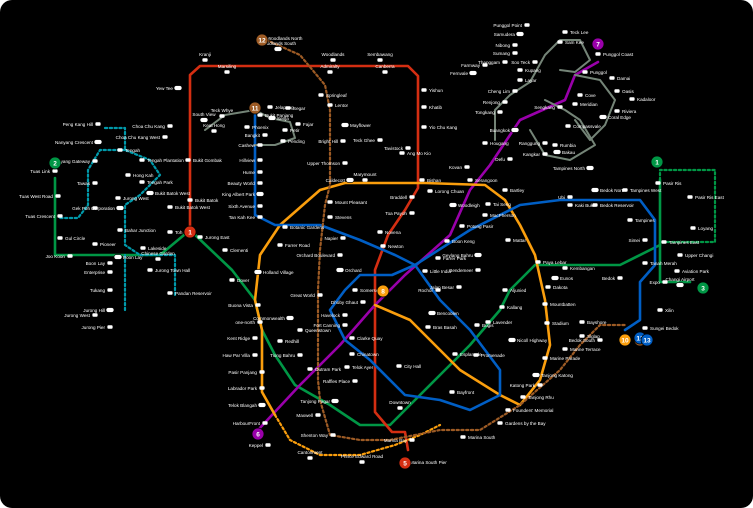 The image size is (753, 508). Describe the element at coordinates (519, 240) in the screenshot. I see `station-label-mattar: Mattar` at that location.